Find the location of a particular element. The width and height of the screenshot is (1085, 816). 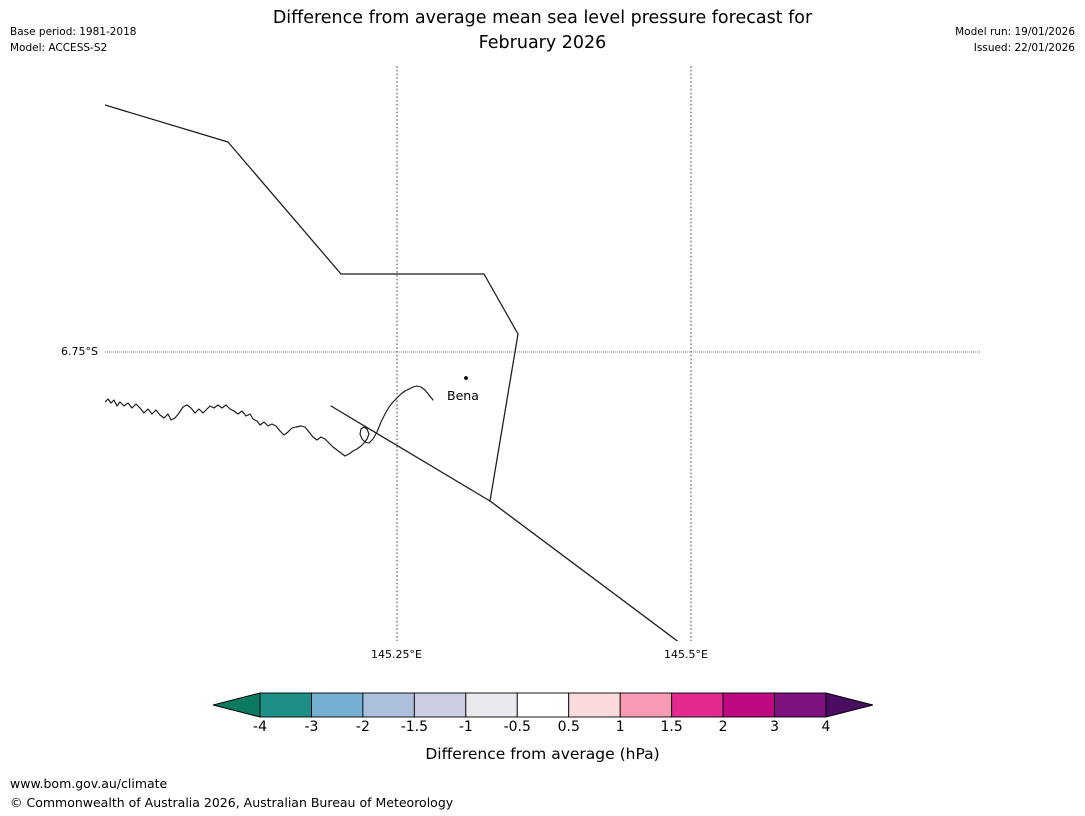

axis-label-latitude-6.75S: 6.75°S is located at coordinates (79, 351).